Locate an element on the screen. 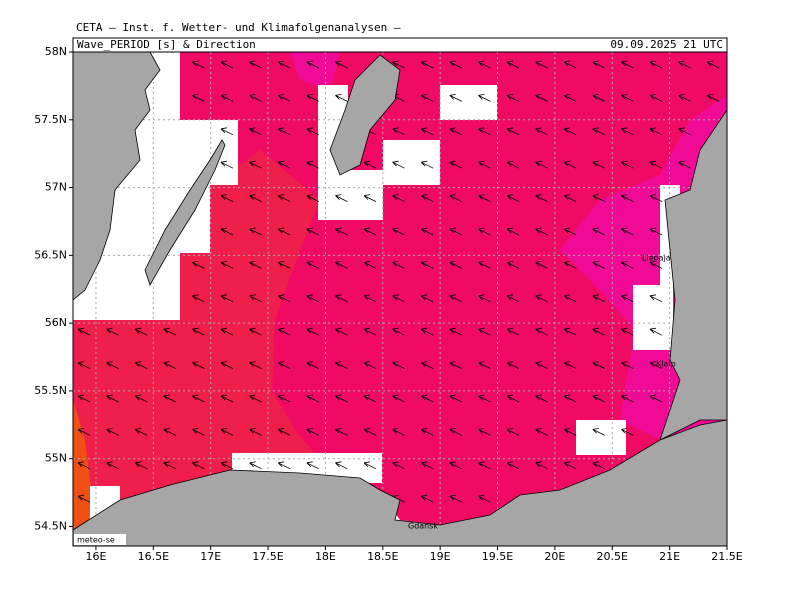 This screenshot has height=600, width=800. y-tick-label: 57.5N is located at coordinates (50, 119).